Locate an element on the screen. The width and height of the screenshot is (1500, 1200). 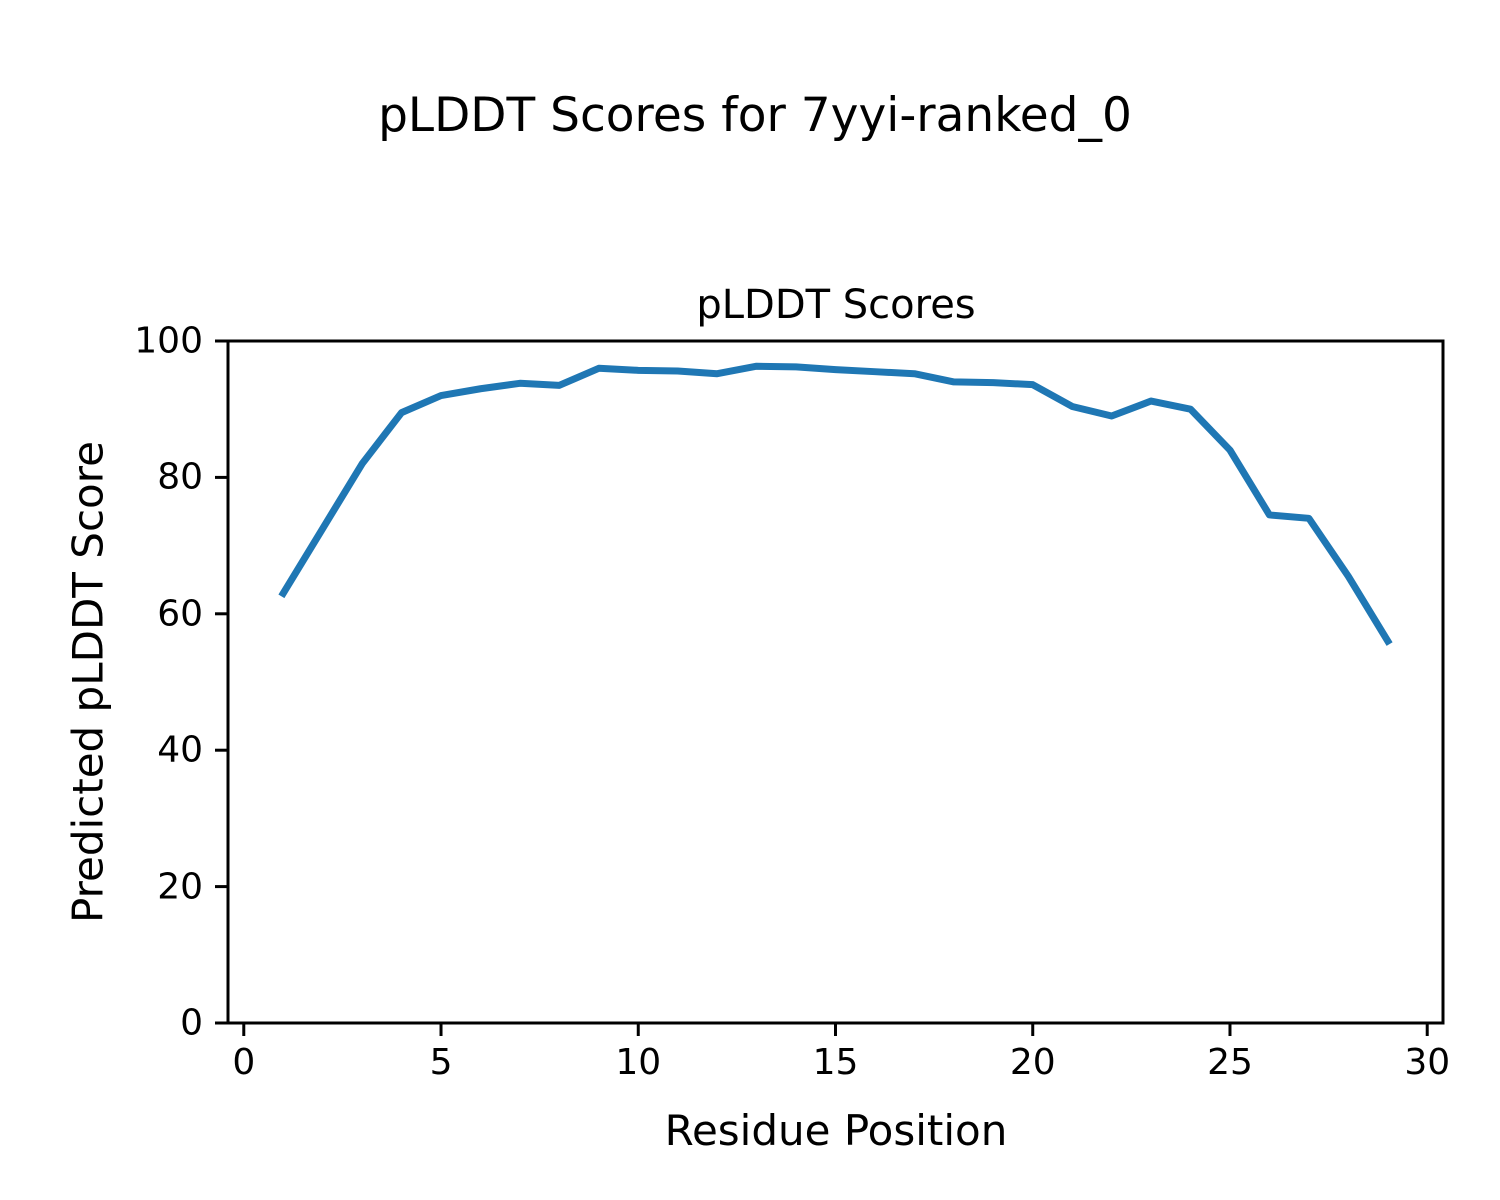
x-tick-label: 30 is located at coordinates (1427, 1062).